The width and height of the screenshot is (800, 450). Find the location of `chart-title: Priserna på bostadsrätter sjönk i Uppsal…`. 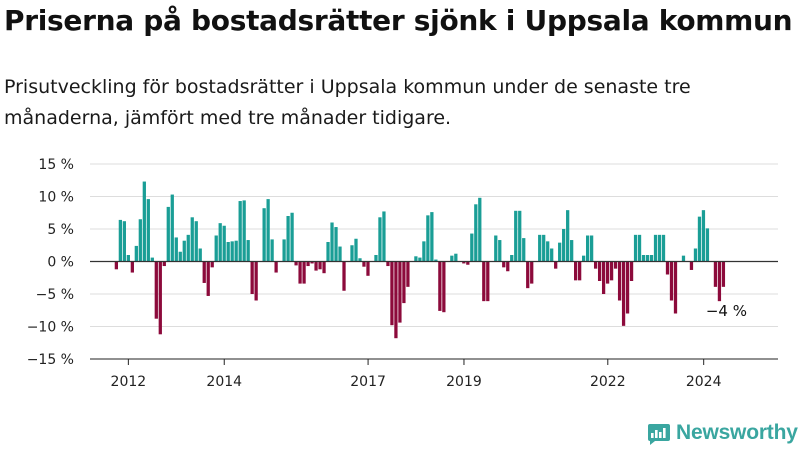

chart-title: Priserna på bostadsrätter sjönk i Uppsal… is located at coordinates (398, 20).